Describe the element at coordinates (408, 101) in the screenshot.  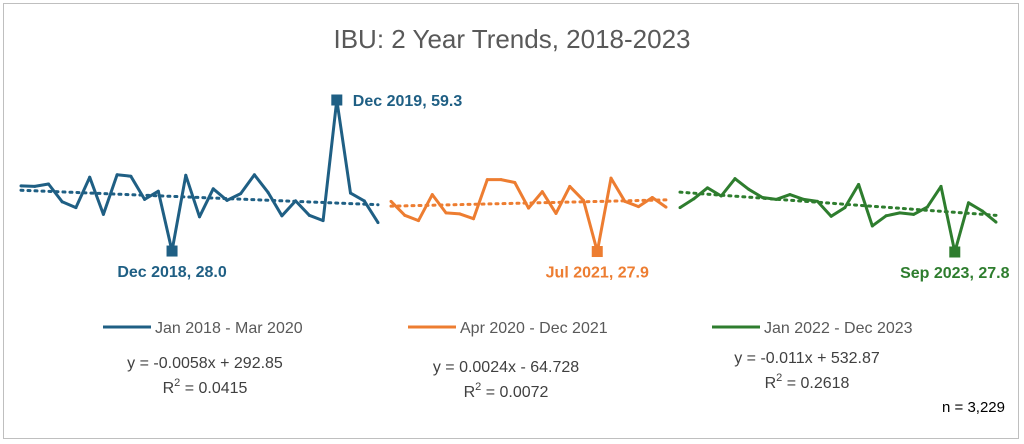
I see `annotation-label-1: Dec 2019, 59.3` at that location.